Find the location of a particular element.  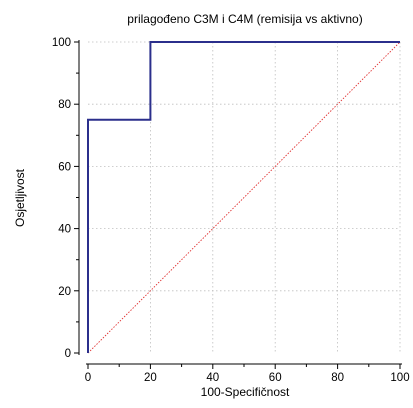

y-tick-label-1: 20 is located at coordinates (64, 292).